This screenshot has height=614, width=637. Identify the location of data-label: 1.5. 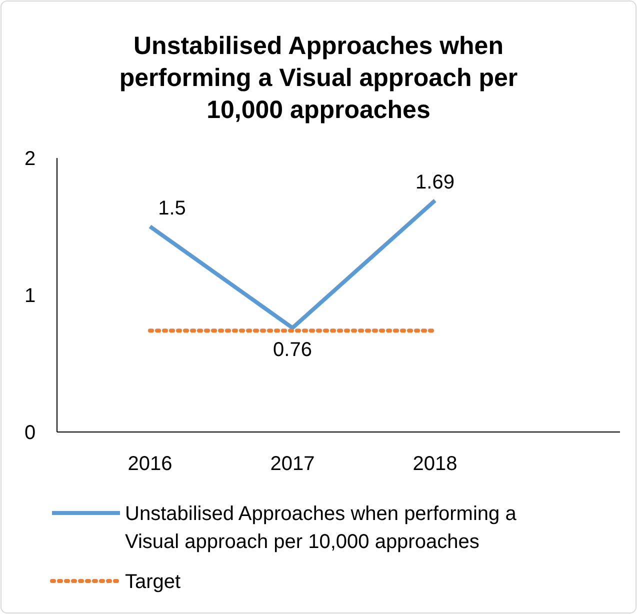
(172, 209).